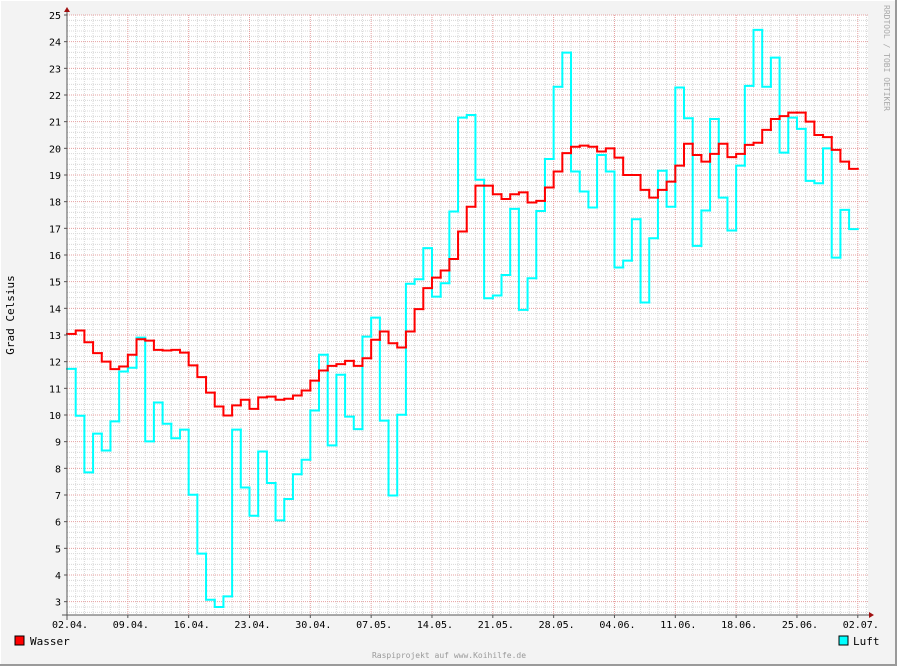  What do you see at coordinates (861, 625) in the screenshot?
I see `x-tick-label: 02.07.` at bounding box center [861, 625].